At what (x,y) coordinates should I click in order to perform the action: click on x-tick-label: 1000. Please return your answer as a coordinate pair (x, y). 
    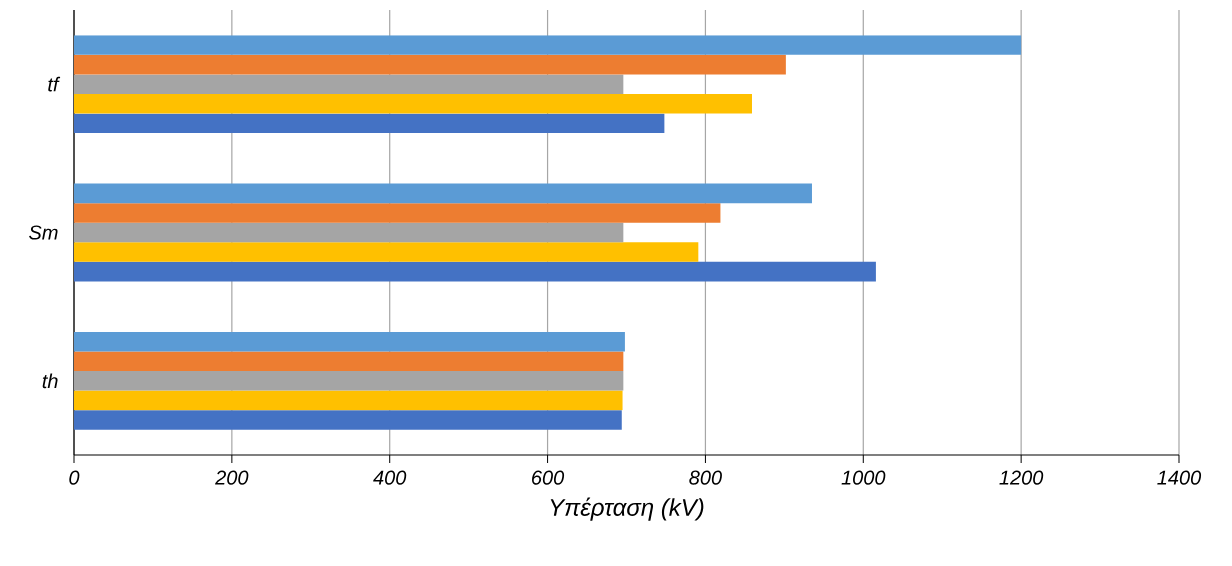
    Looking at the image, I should click on (863, 477).